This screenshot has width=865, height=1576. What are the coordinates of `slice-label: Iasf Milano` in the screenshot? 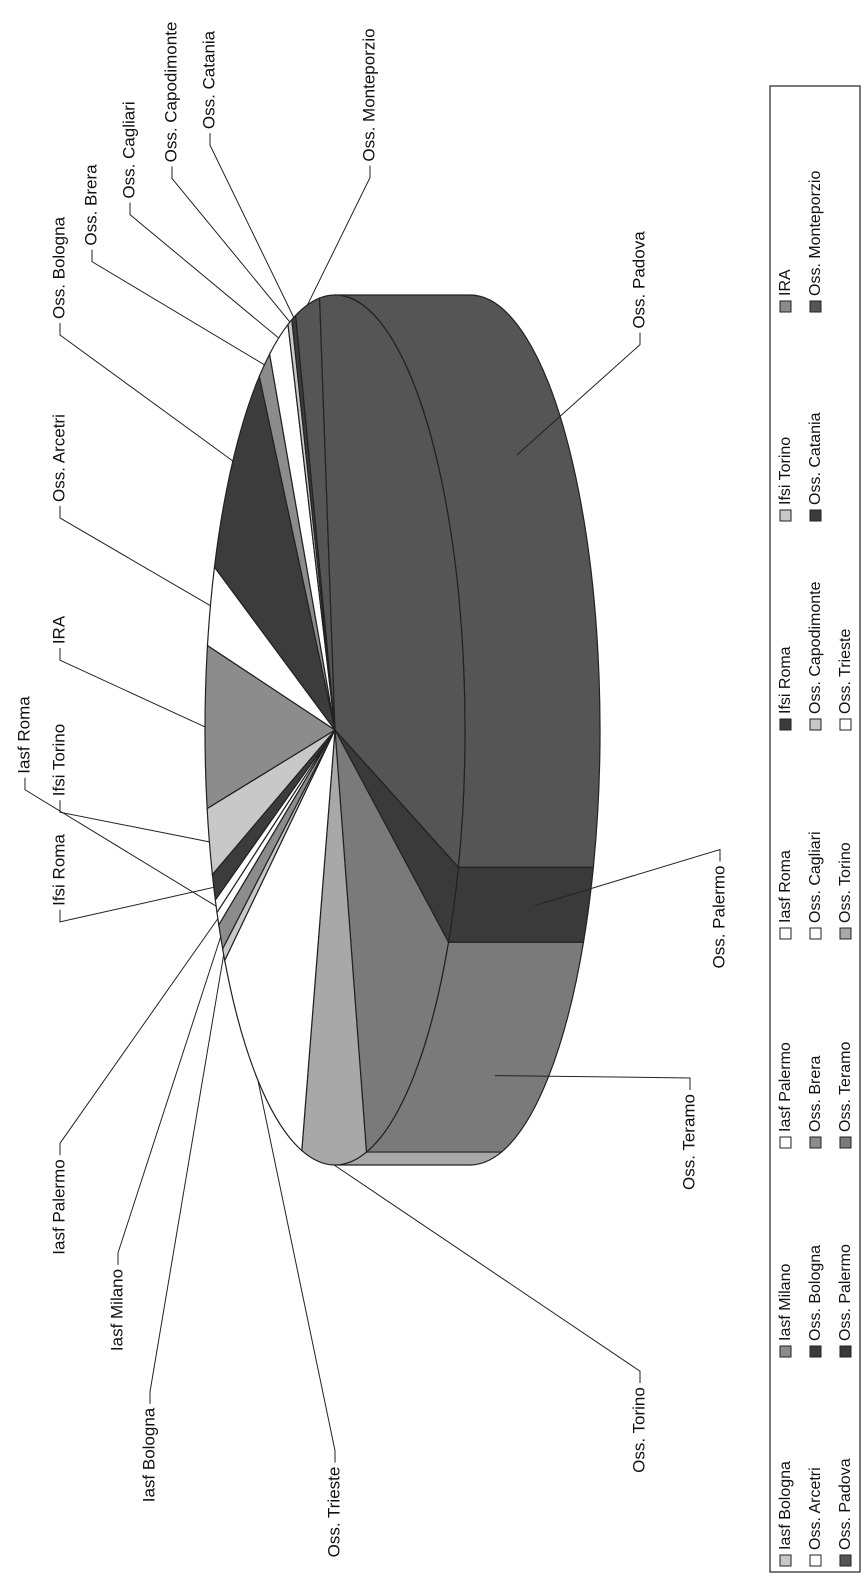 It's located at (116, 1310).